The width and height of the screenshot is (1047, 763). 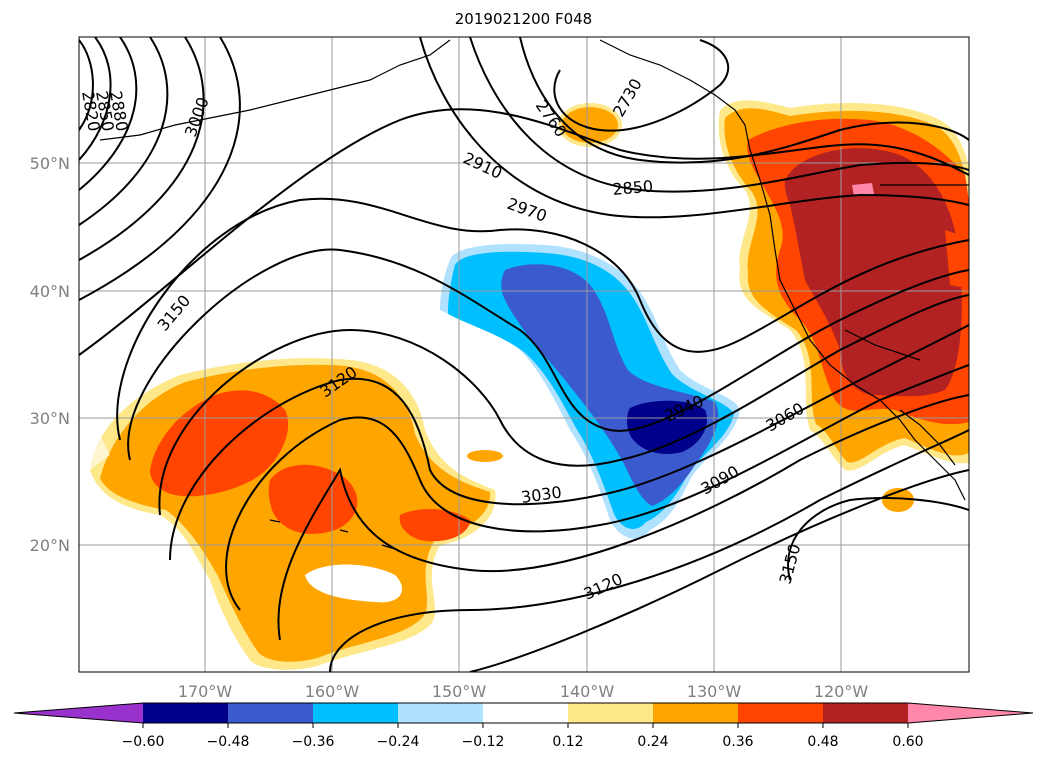 What do you see at coordinates (459, 691) in the screenshot?
I see `lon-label-150w: 150°W` at bounding box center [459, 691].